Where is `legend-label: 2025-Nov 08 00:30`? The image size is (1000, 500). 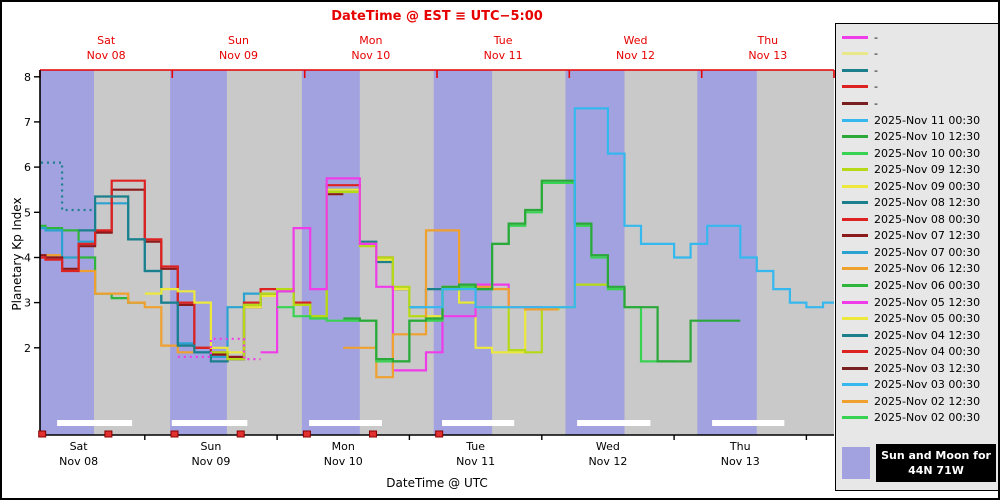 legend-label: 2025-Nov 08 00:30 is located at coordinates (927, 219).